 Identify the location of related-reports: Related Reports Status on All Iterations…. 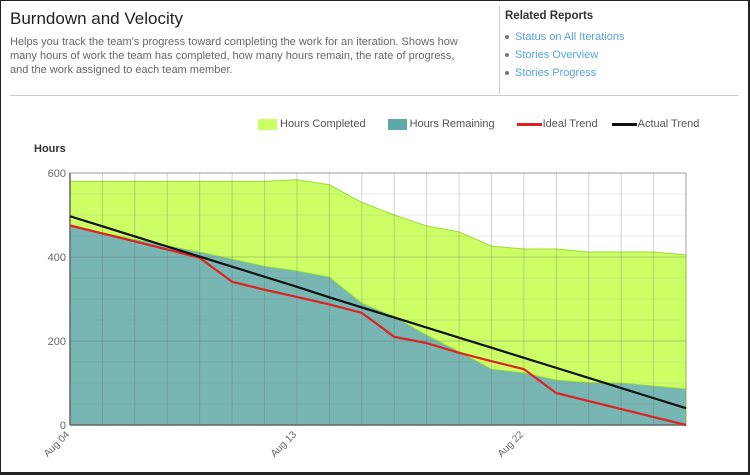
(564, 46).